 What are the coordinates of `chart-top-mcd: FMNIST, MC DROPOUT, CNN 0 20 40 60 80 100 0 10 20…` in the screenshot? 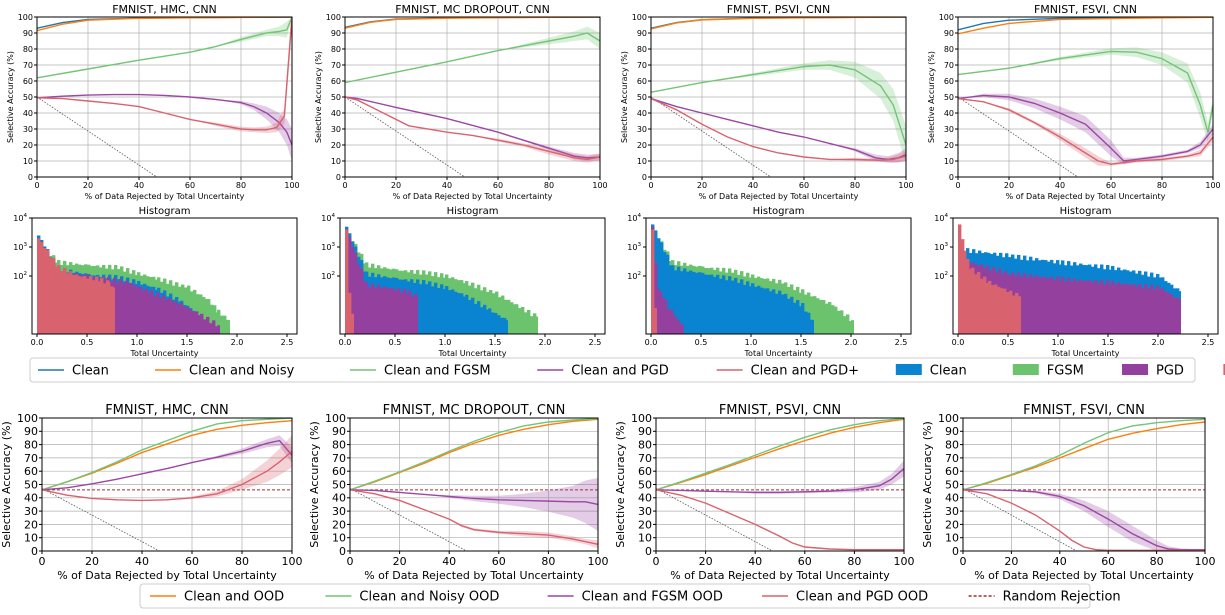 It's located at (461, 102).